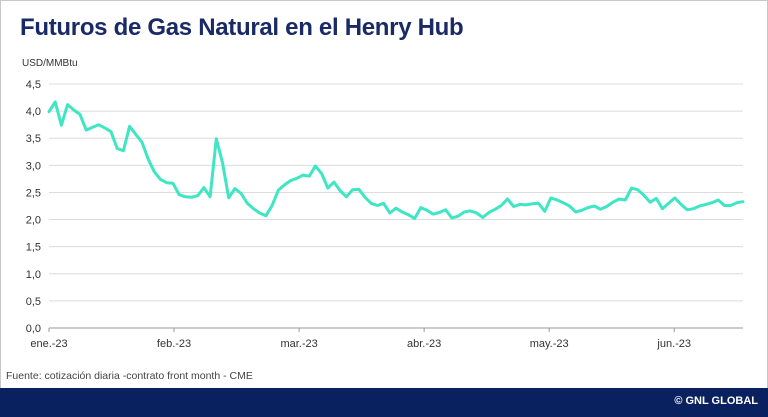  I want to click on y-tick-label: 3,0, so click(33, 166).